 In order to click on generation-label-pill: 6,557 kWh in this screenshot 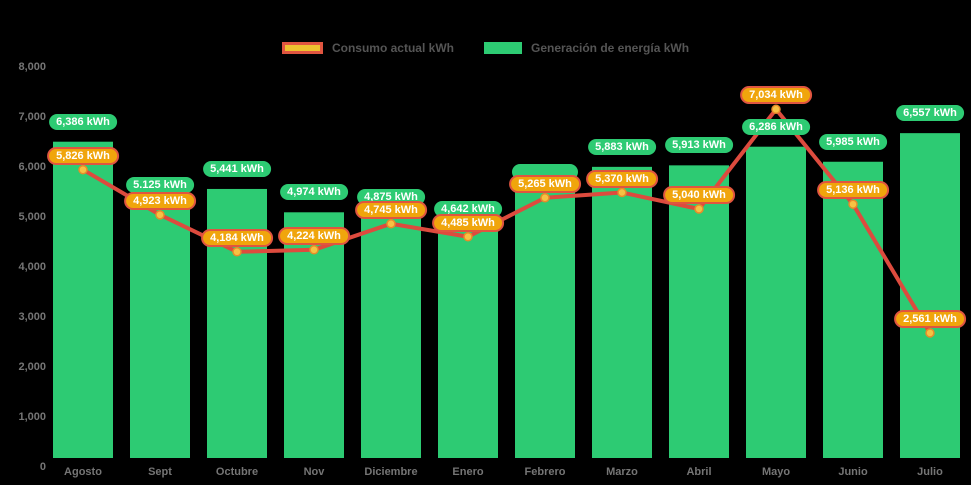, I will do `click(930, 113)`.